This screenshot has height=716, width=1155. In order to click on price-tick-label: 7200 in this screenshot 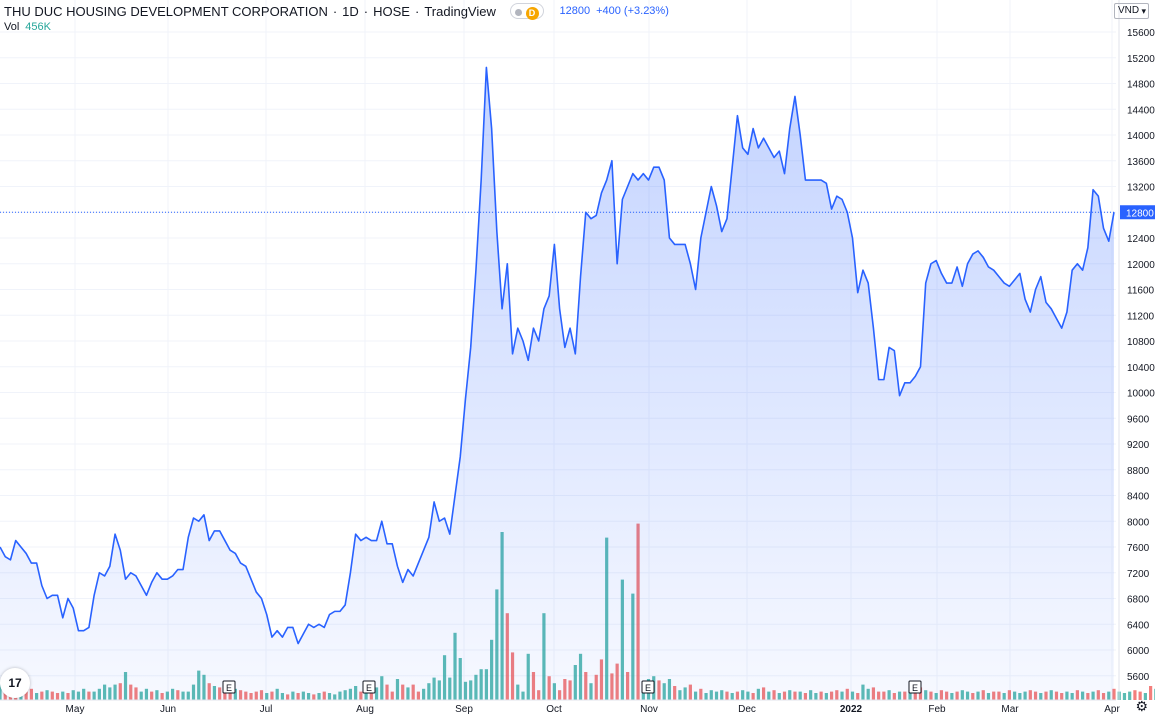, I will do `click(1138, 574)`.